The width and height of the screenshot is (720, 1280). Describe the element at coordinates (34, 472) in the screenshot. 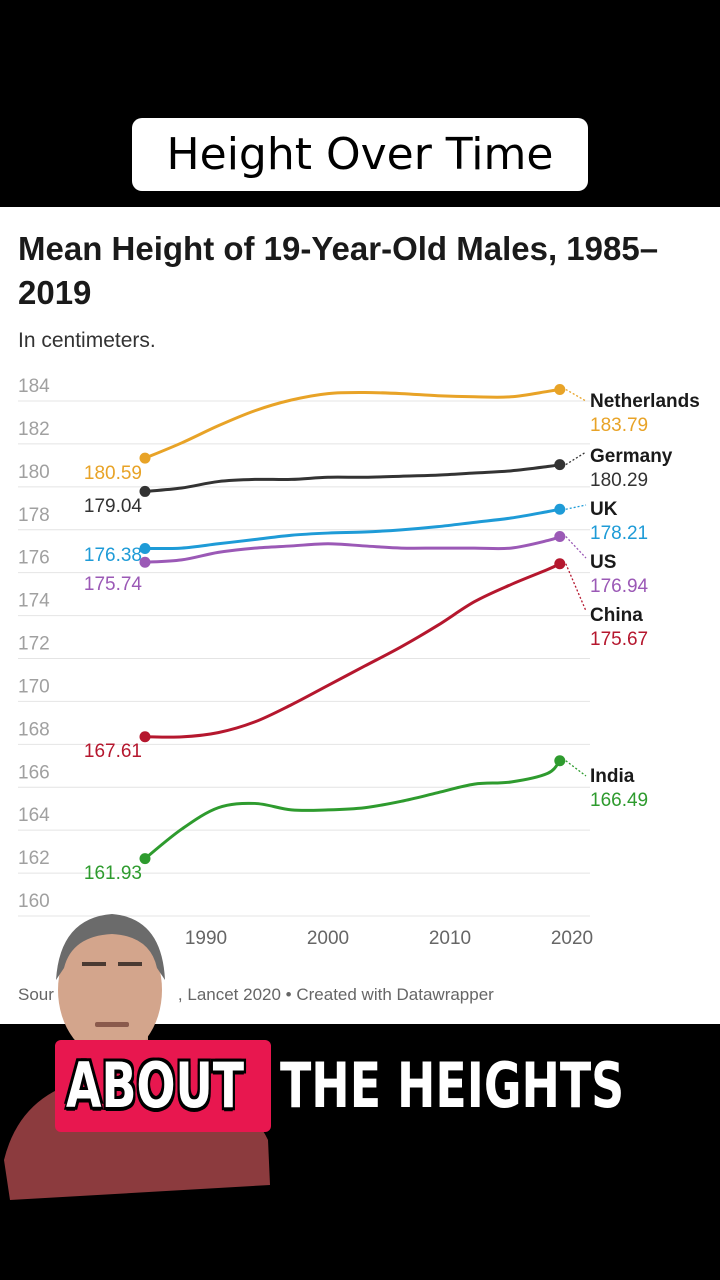

I see `y-tick-label: 180` at that location.